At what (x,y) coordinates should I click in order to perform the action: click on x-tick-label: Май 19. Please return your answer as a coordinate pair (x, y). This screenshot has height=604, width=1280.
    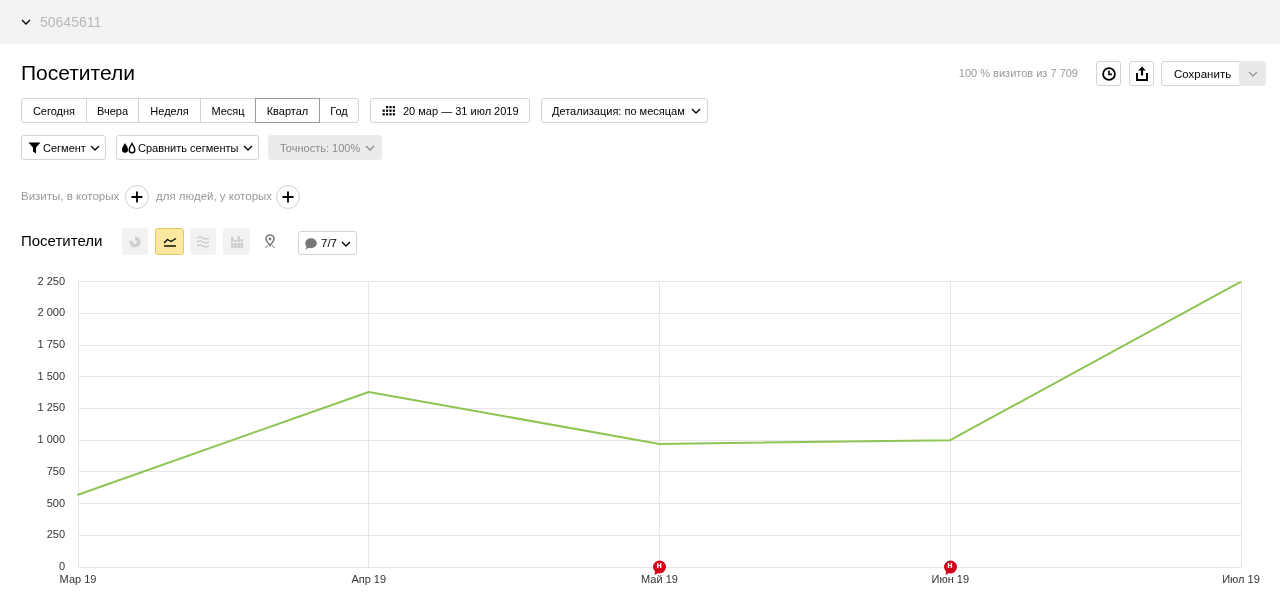
    Looking at the image, I should click on (659, 578).